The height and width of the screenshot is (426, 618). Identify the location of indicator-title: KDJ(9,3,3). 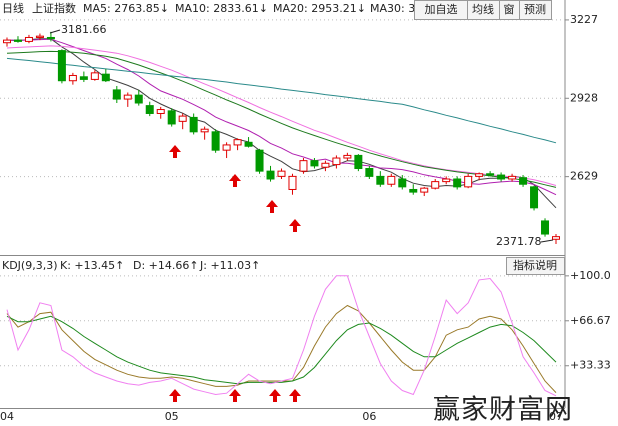
(30, 265).